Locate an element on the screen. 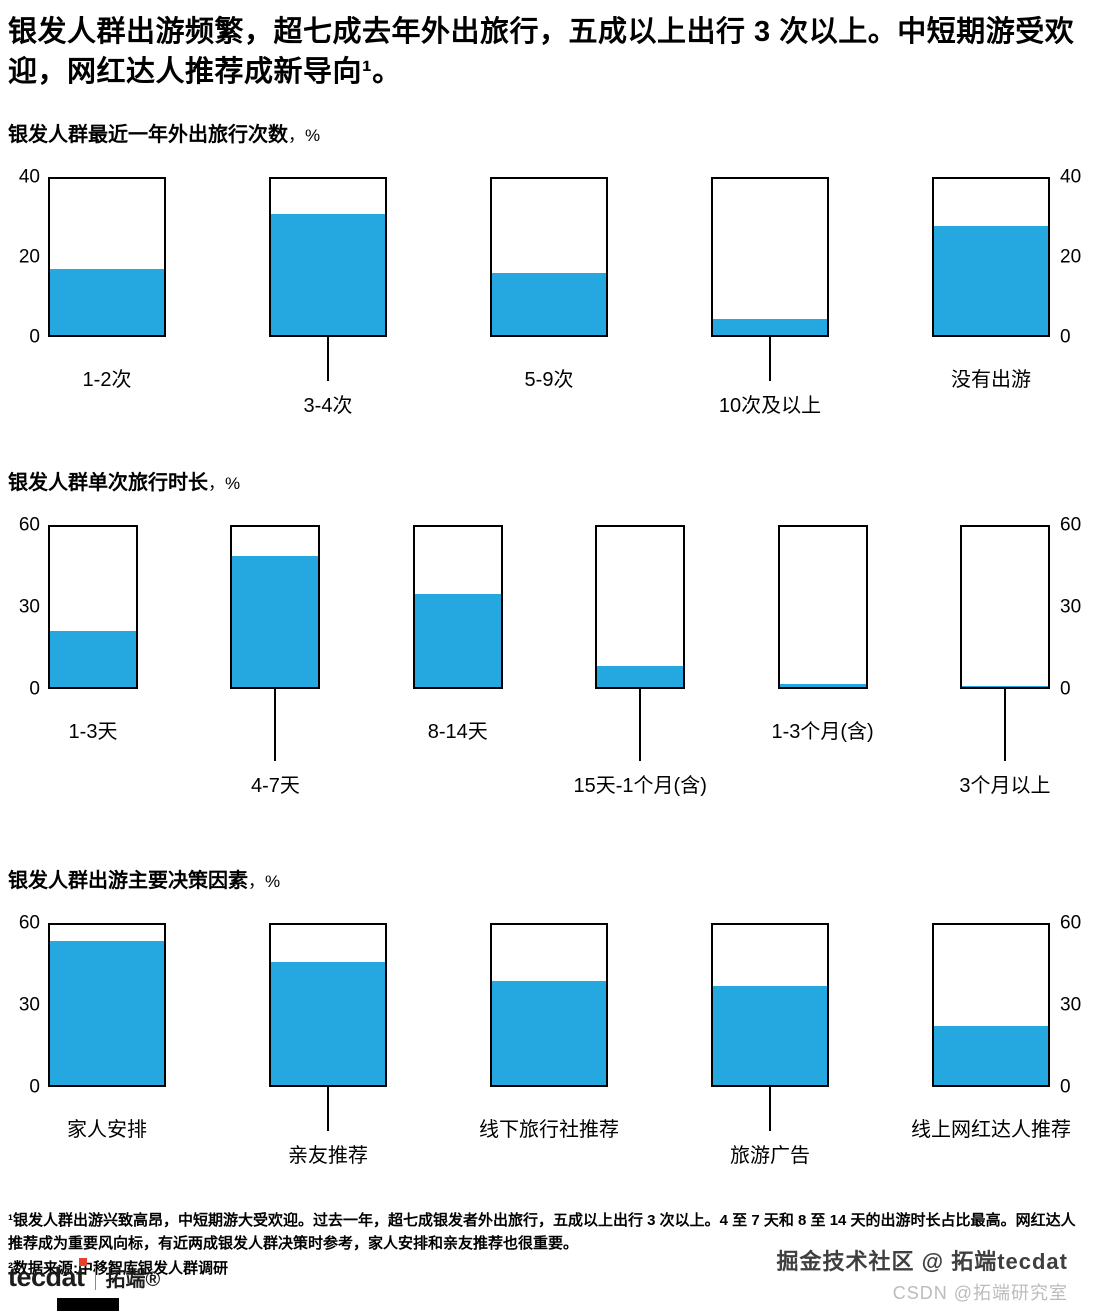  category-label: 线下旅行社推荐 is located at coordinates (549, 1130).